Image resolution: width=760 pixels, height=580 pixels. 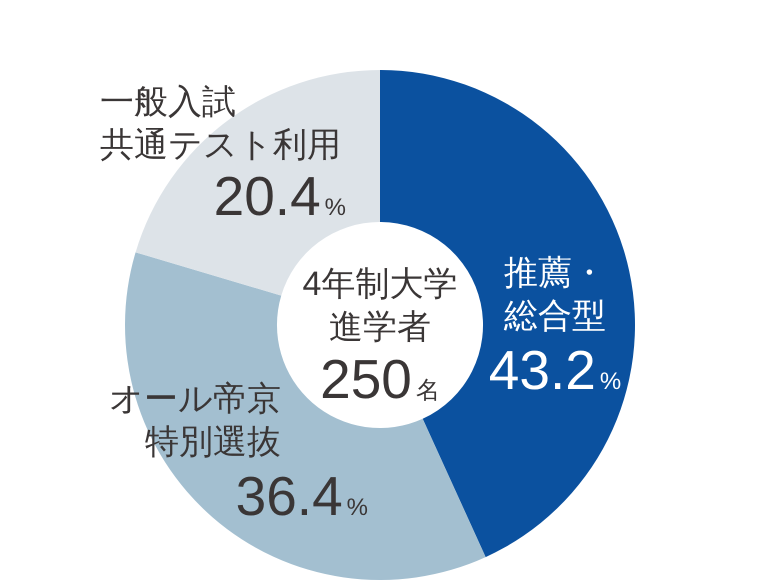 I want to click on slice-label: 一般入試共通テスト利用, so click(x=220, y=123).